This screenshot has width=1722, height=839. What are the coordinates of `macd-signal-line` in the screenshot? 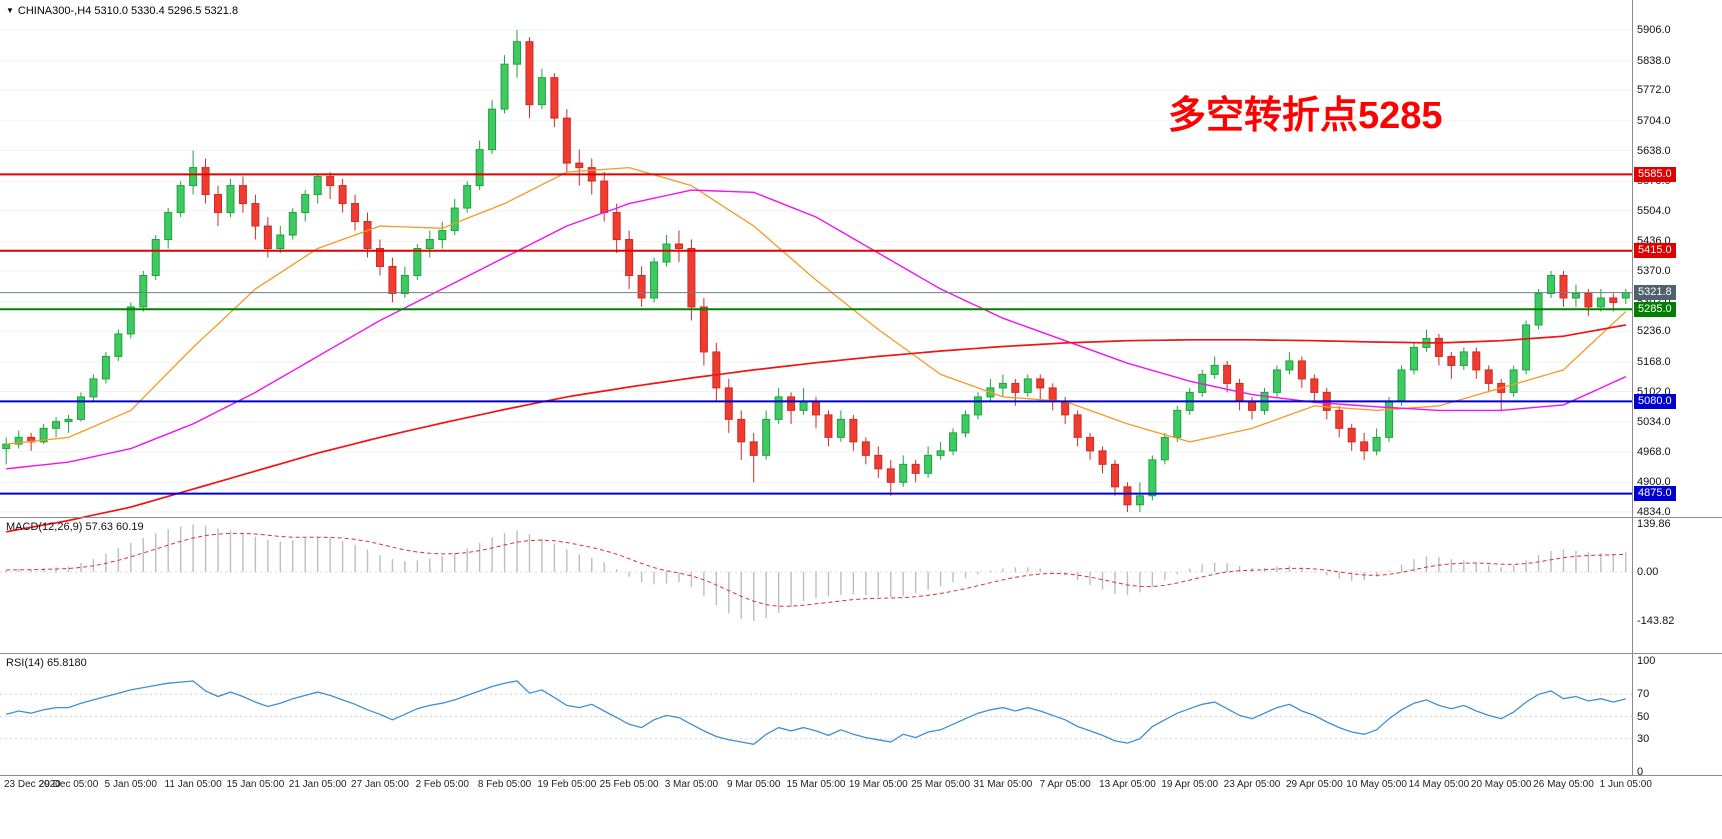 It's located at (816, 569).